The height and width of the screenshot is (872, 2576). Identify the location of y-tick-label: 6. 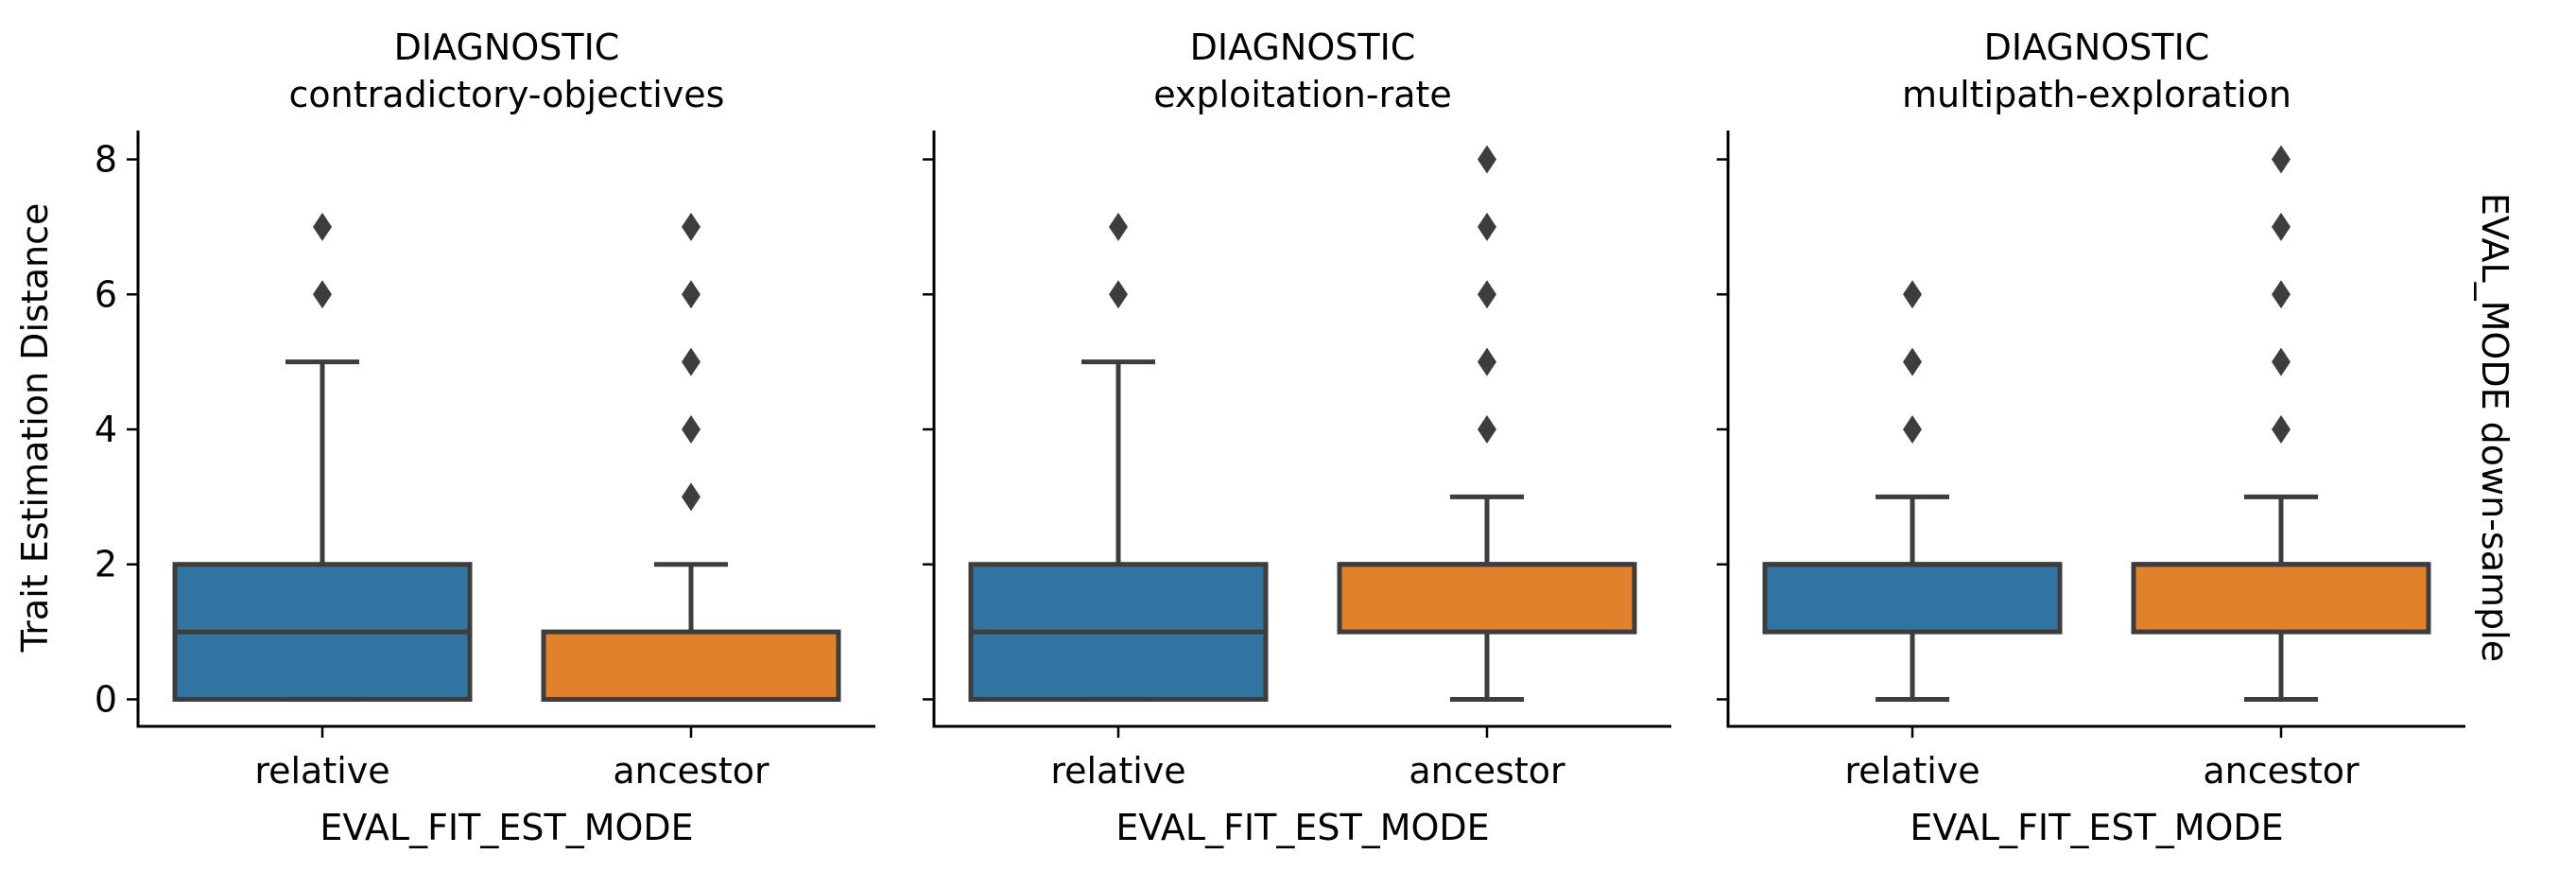
(106, 294).